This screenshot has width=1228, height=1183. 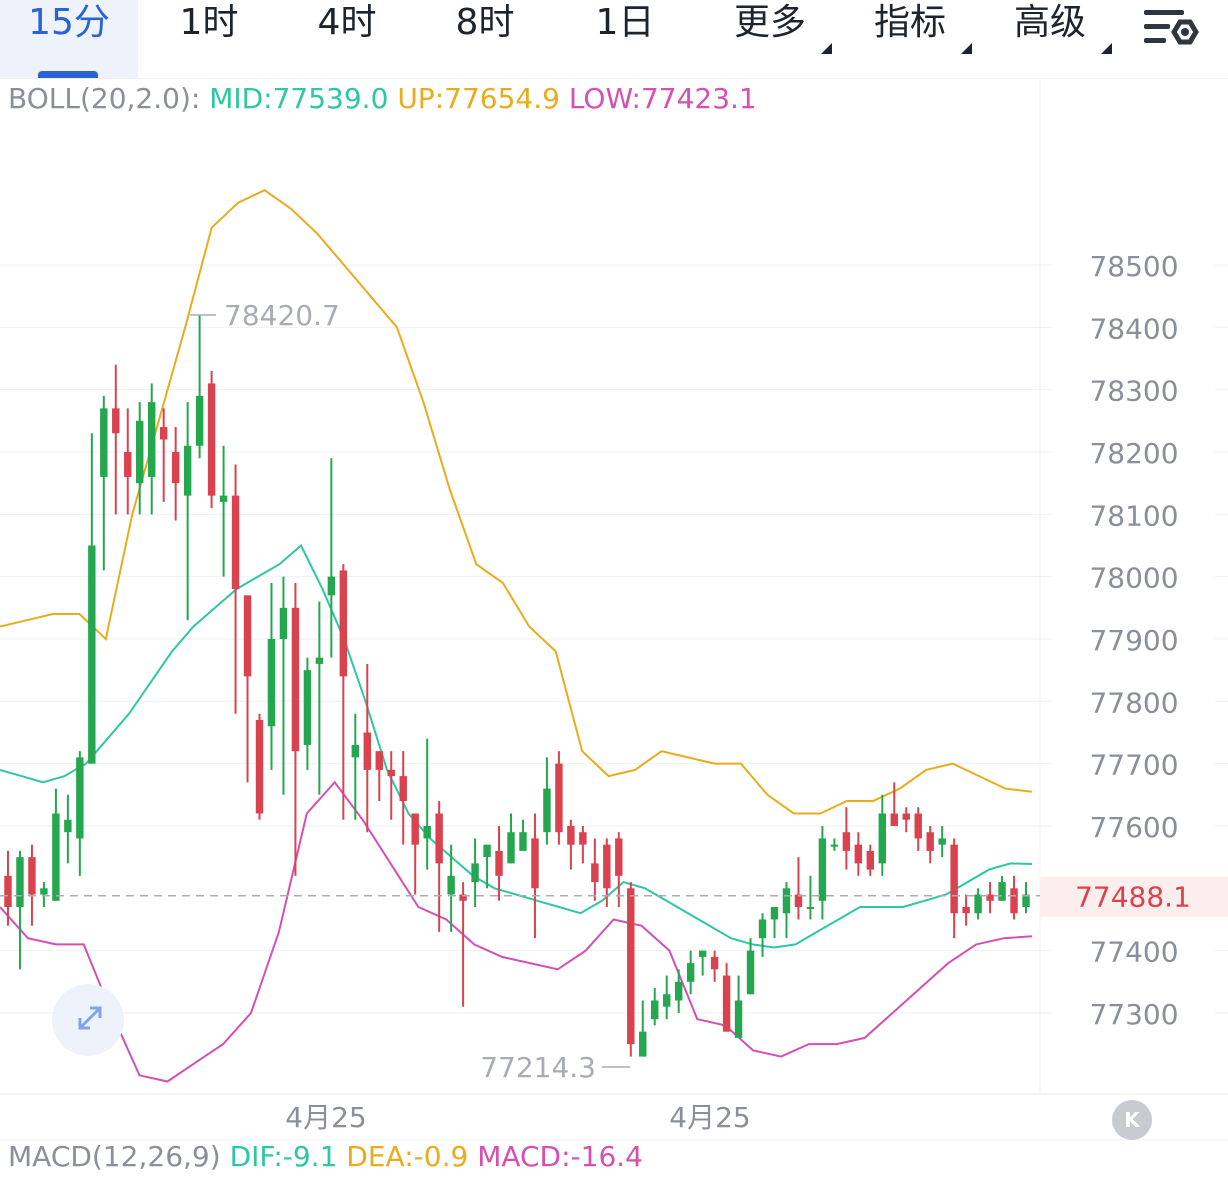 I want to click on k-line-button: K, so click(x=1132, y=1120).